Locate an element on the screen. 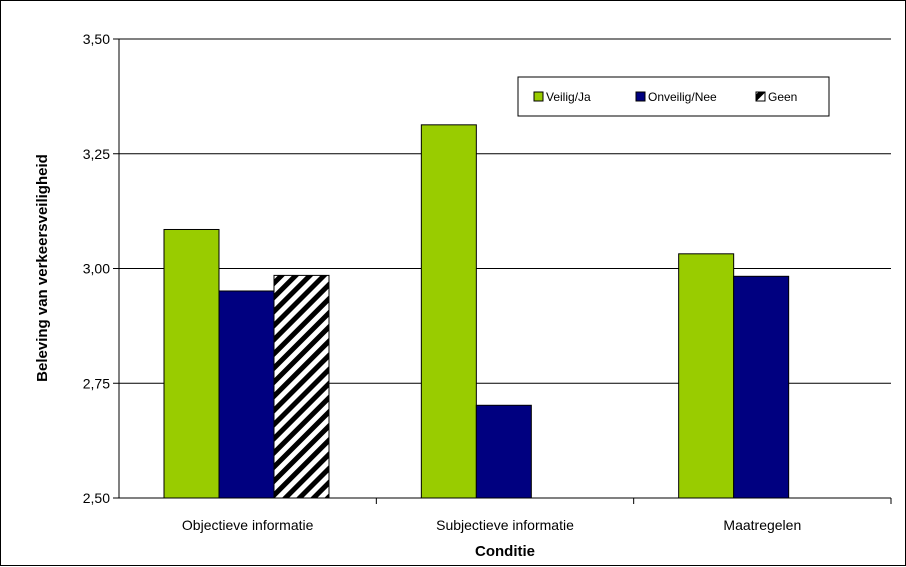  x-tick-label: Subjectieve informatie is located at coordinates (505, 525).